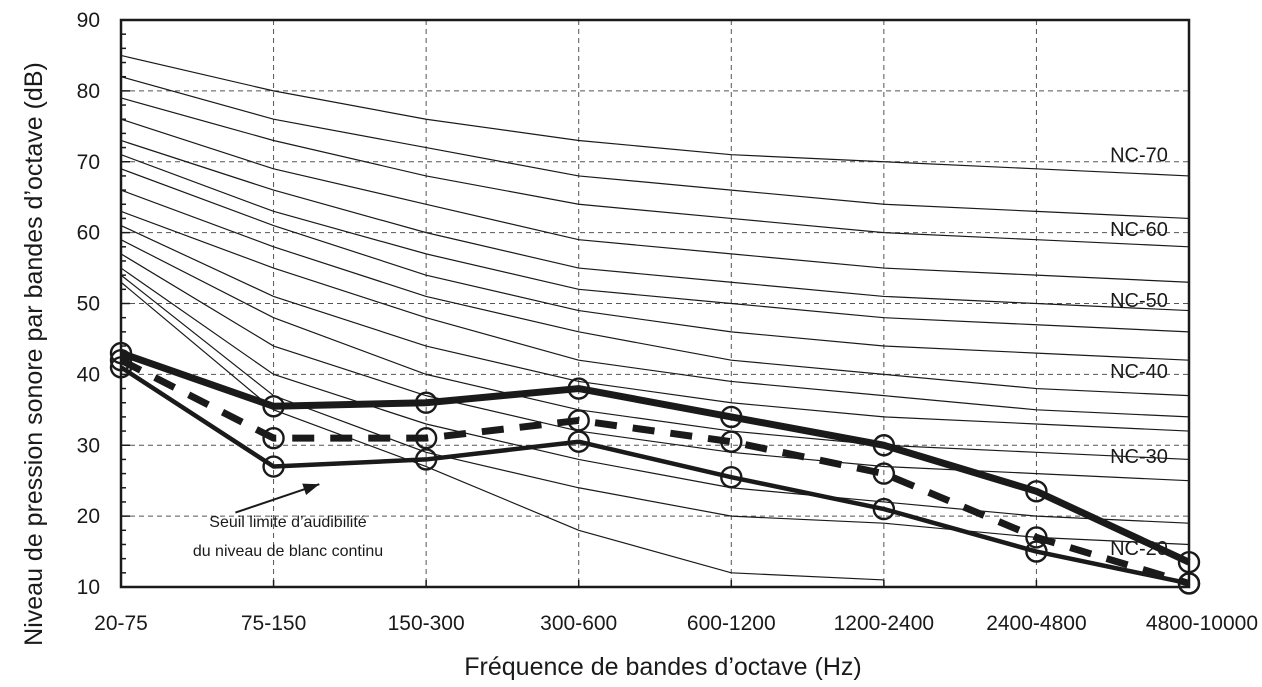 This screenshot has width=1262, height=687. Describe the element at coordinates (1202, 623) in the screenshot. I see `x-tick-label: 4800-10000` at that location.